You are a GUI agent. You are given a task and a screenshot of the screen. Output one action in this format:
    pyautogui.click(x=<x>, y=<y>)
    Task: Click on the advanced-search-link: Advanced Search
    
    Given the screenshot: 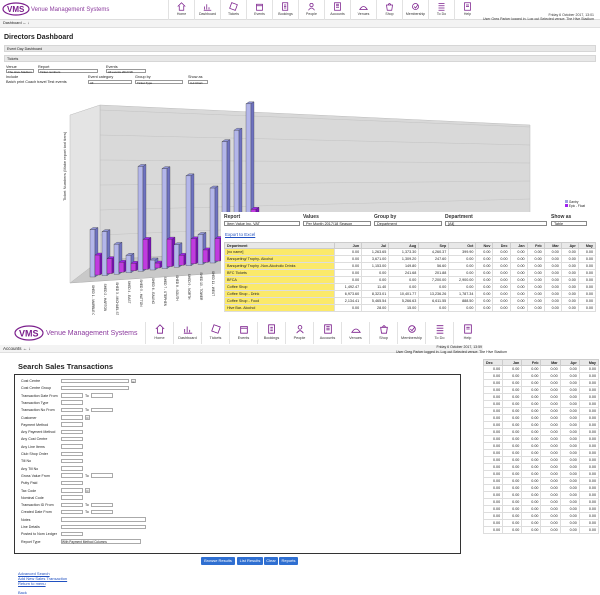 What is the action you would take?
    pyautogui.click(x=34, y=573)
    